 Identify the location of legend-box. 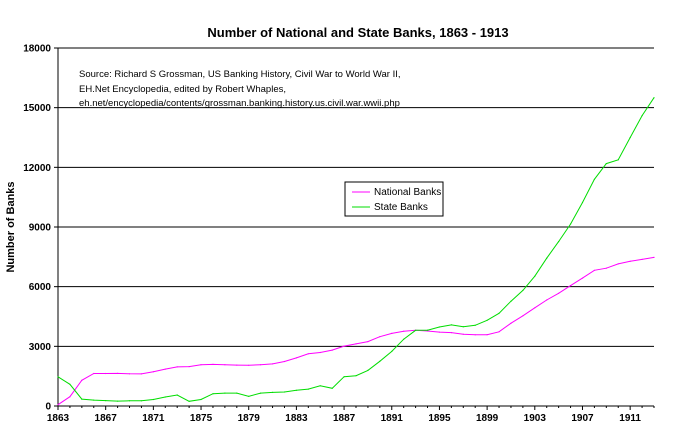
(394, 199).